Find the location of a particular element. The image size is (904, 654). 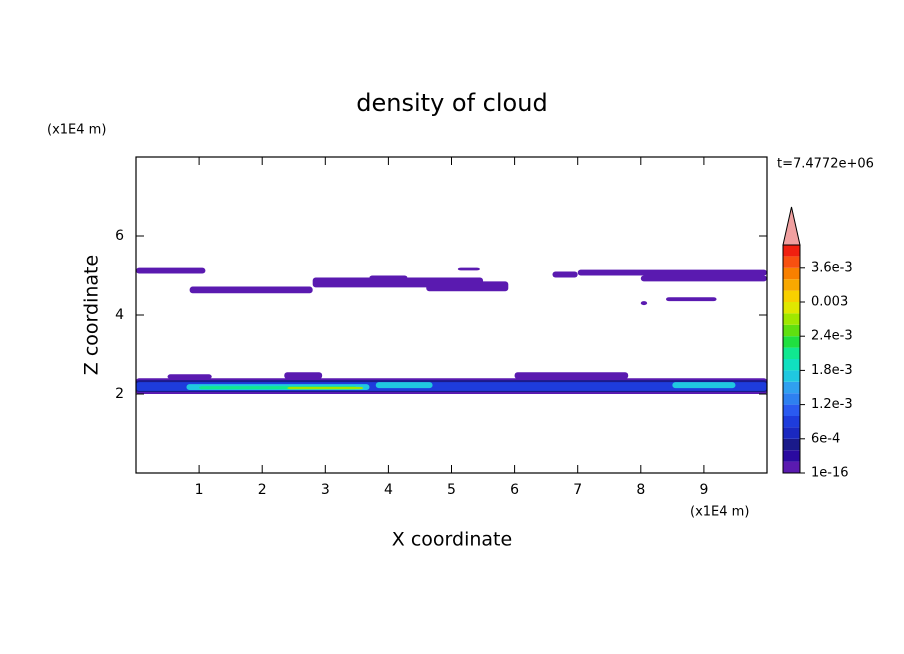

x-tick-label: 6 is located at coordinates (514, 490).